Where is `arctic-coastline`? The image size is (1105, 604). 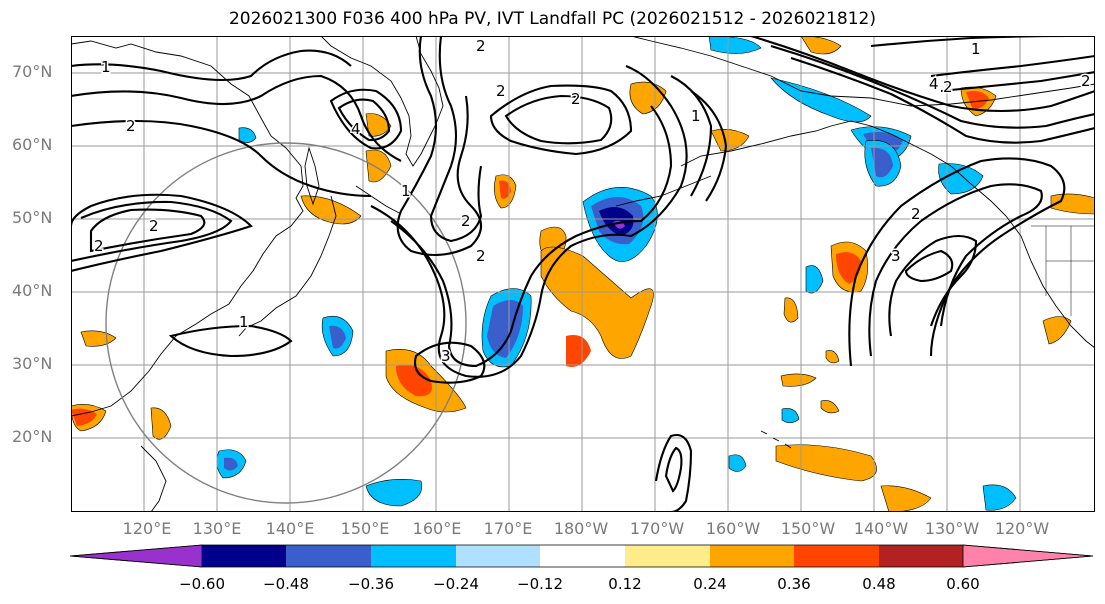
arctic-coastline is located at coordinates (862, 71).